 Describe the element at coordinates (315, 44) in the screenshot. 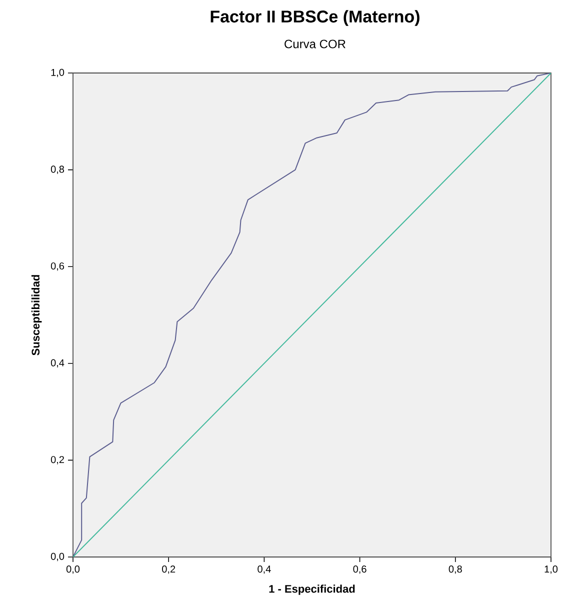

I see `chart-subtitle: Curva COR` at that location.